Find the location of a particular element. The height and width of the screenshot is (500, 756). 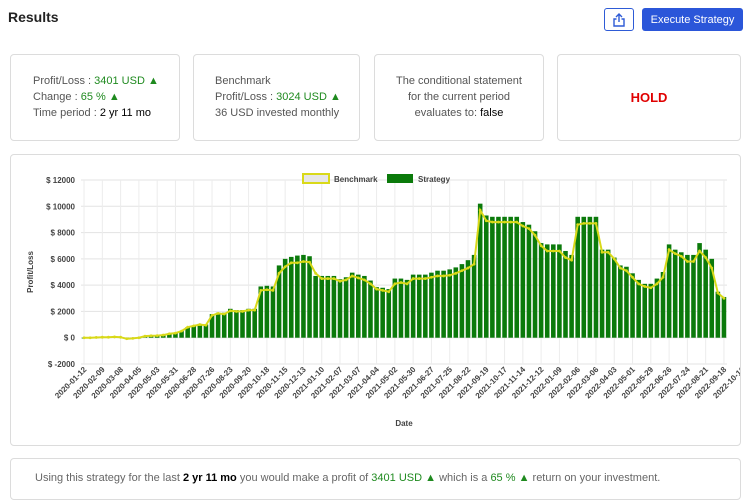

change-value: 65 % is located at coordinates (93, 97).